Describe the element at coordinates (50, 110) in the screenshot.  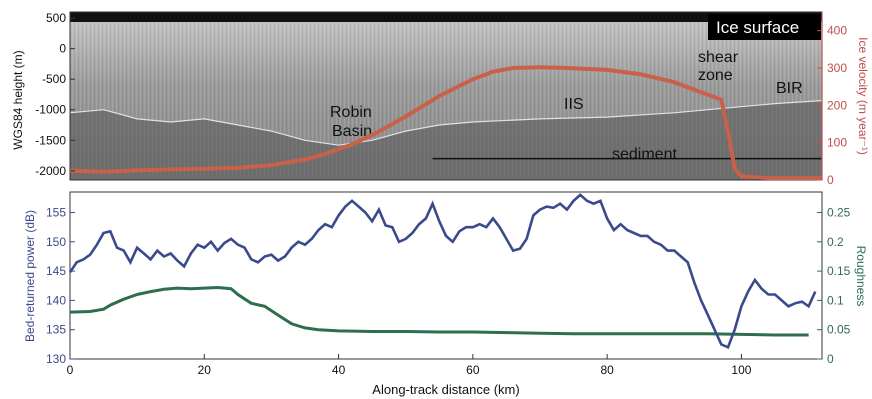
I see `tick-label: -1000` at that location.